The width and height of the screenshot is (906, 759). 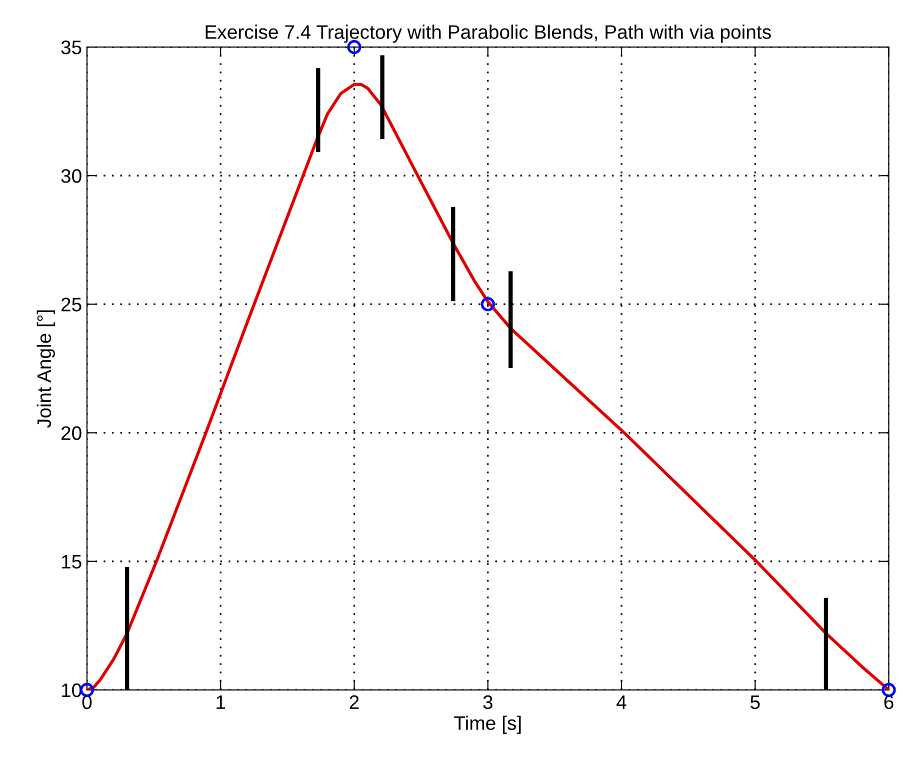 What do you see at coordinates (71, 176) in the screenshot?
I see `y-tick-label: 30` at bounding box center [71, 176].